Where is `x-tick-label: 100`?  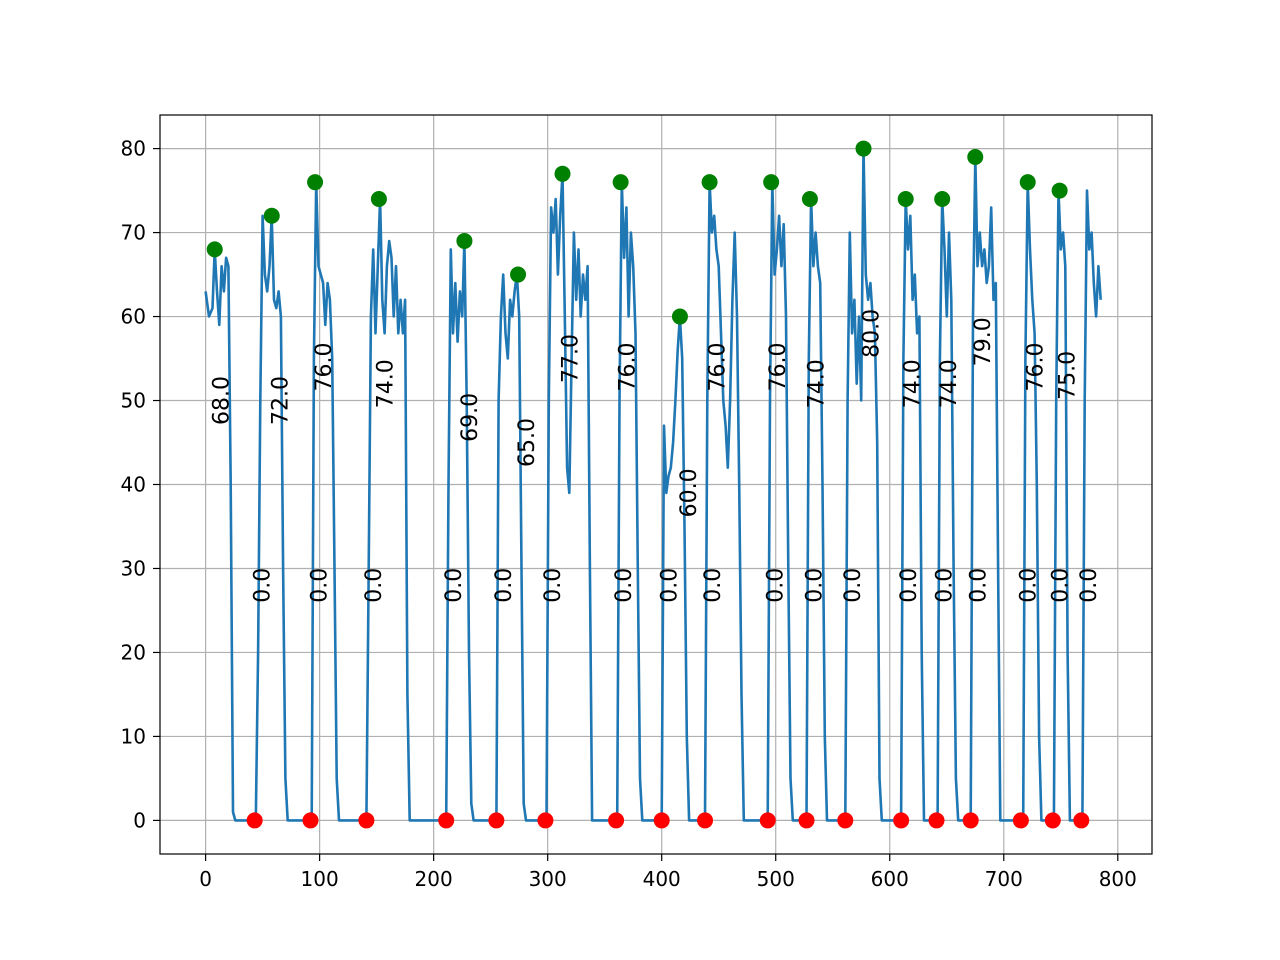
x-tick-label: 100 is located at coordinates (320, 879).